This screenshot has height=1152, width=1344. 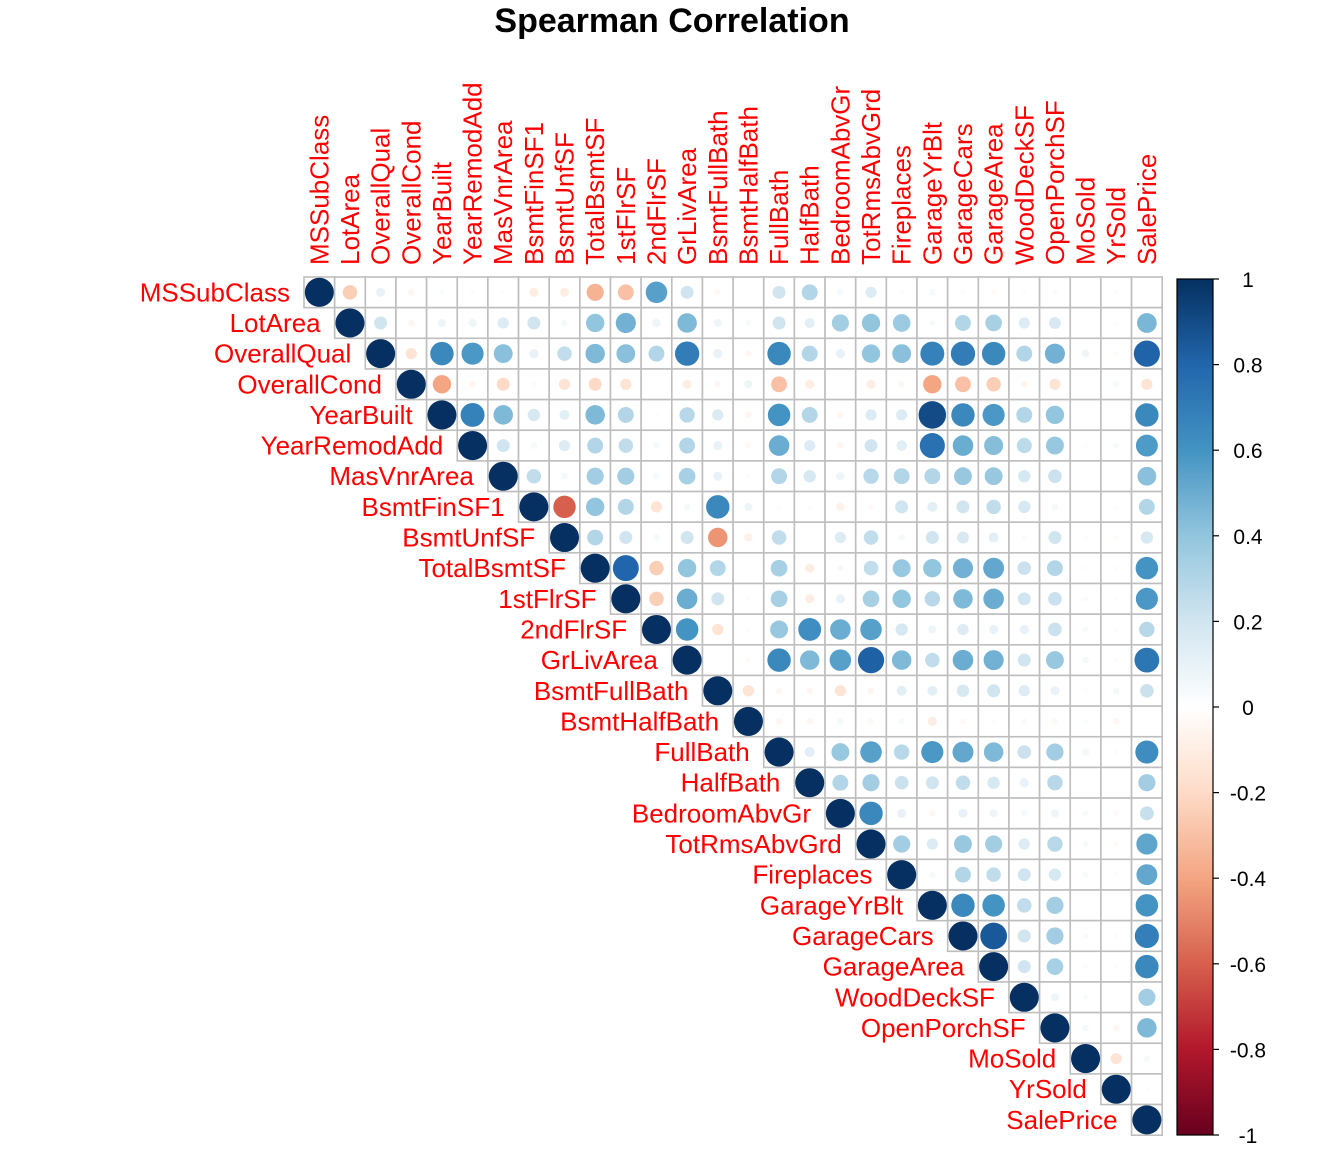 I want to click on chart-title: Spearman Correlation, so click(x=671, y=21).